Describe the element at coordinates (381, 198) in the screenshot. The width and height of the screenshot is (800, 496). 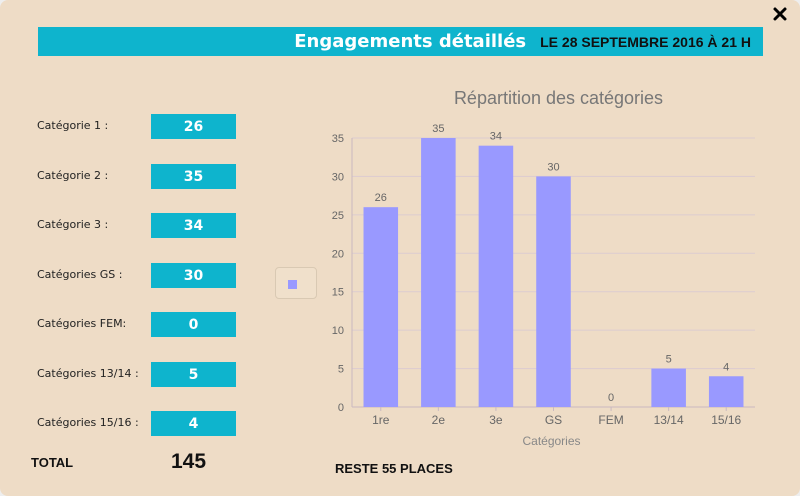
I see `data-label: 26` at that location.